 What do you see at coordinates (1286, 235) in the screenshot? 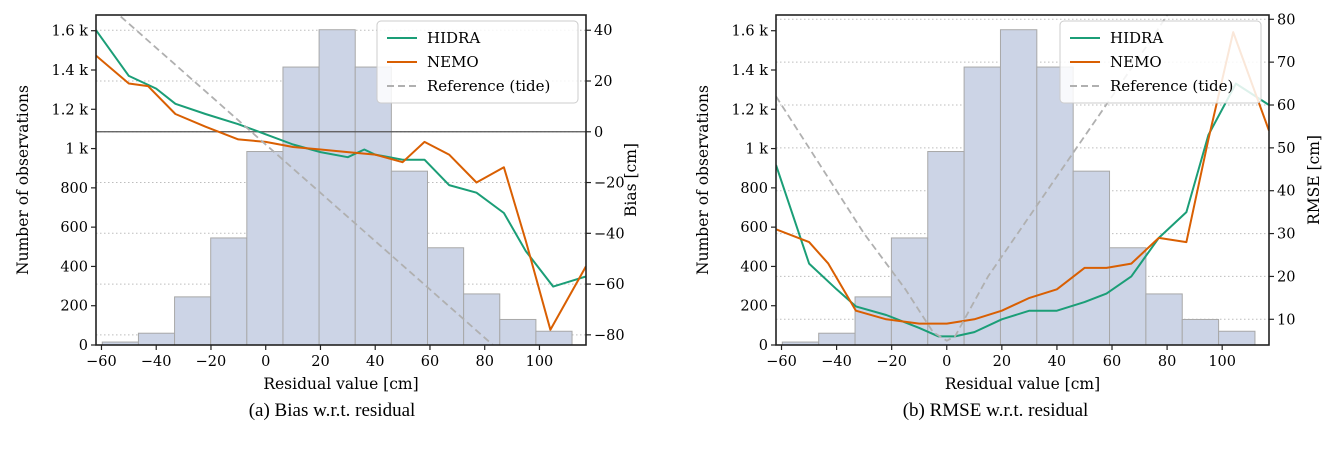
I see `y-right-tick-label: 30` at bounding box center [1286, 235].